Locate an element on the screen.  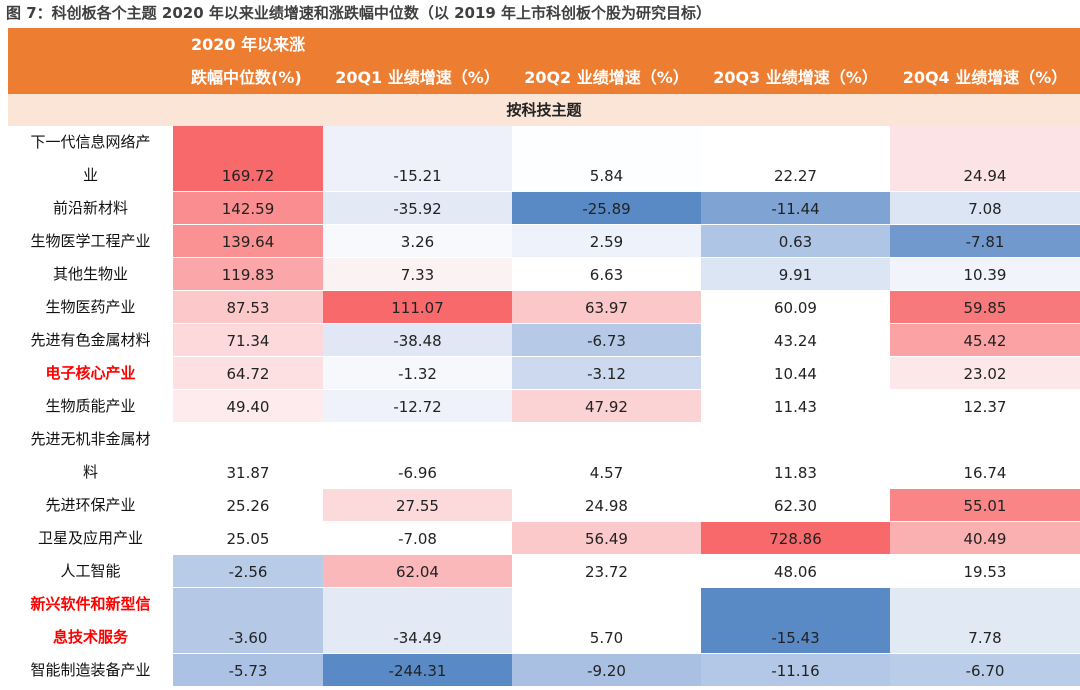
table-row: 卫星及应用产业 25.05 -7.08 56.49 728.86 40.49 is located at coordinates (544, 538).